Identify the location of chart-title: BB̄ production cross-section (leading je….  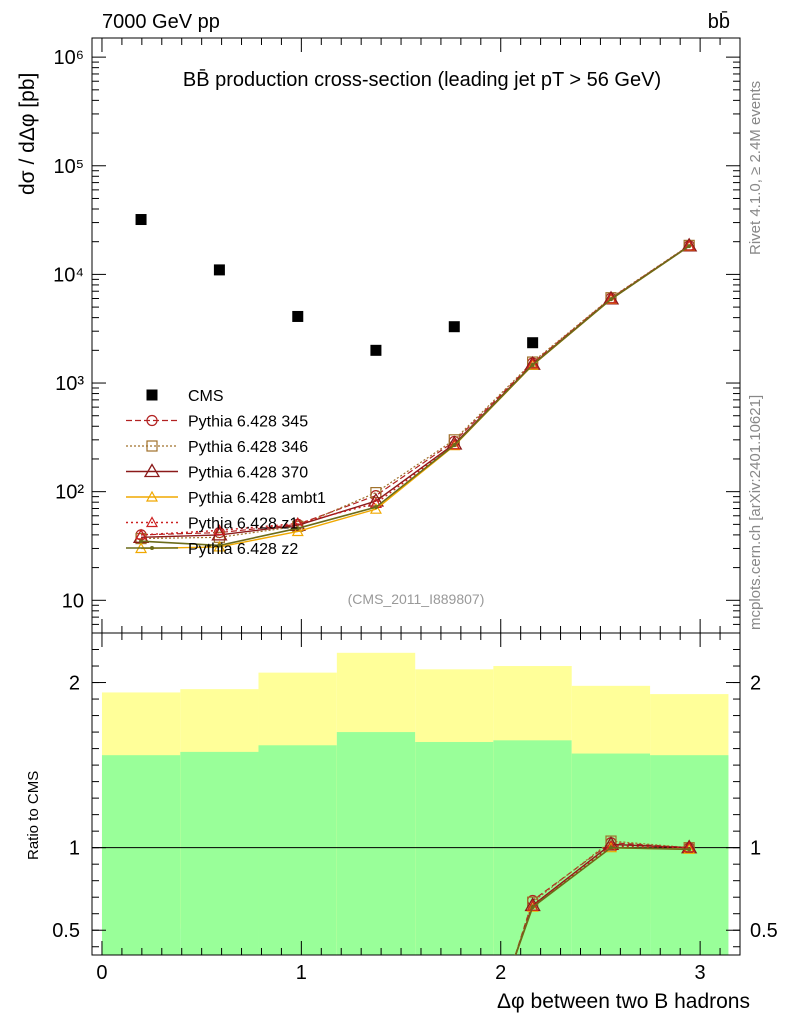
(422, 79).